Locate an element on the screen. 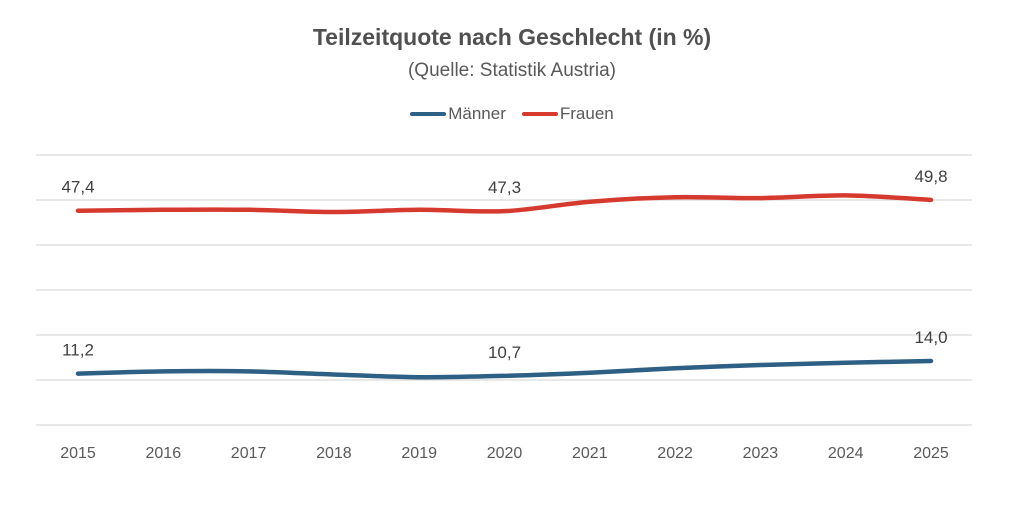 This screenshot has width=1024, height=521. x-tick-label-2018: 2018 is located at coordinates (334, 453).